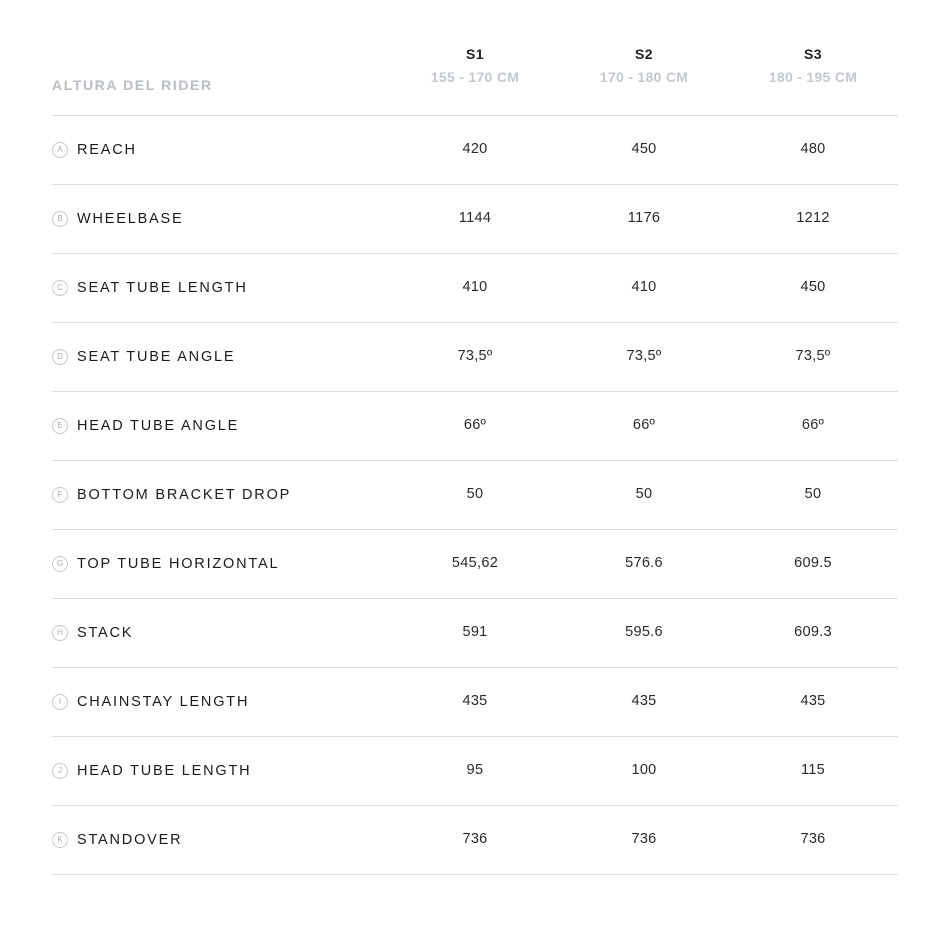 The image size is (950, 950). I want to click on letter-badge-icon: H, so click(60, 633).